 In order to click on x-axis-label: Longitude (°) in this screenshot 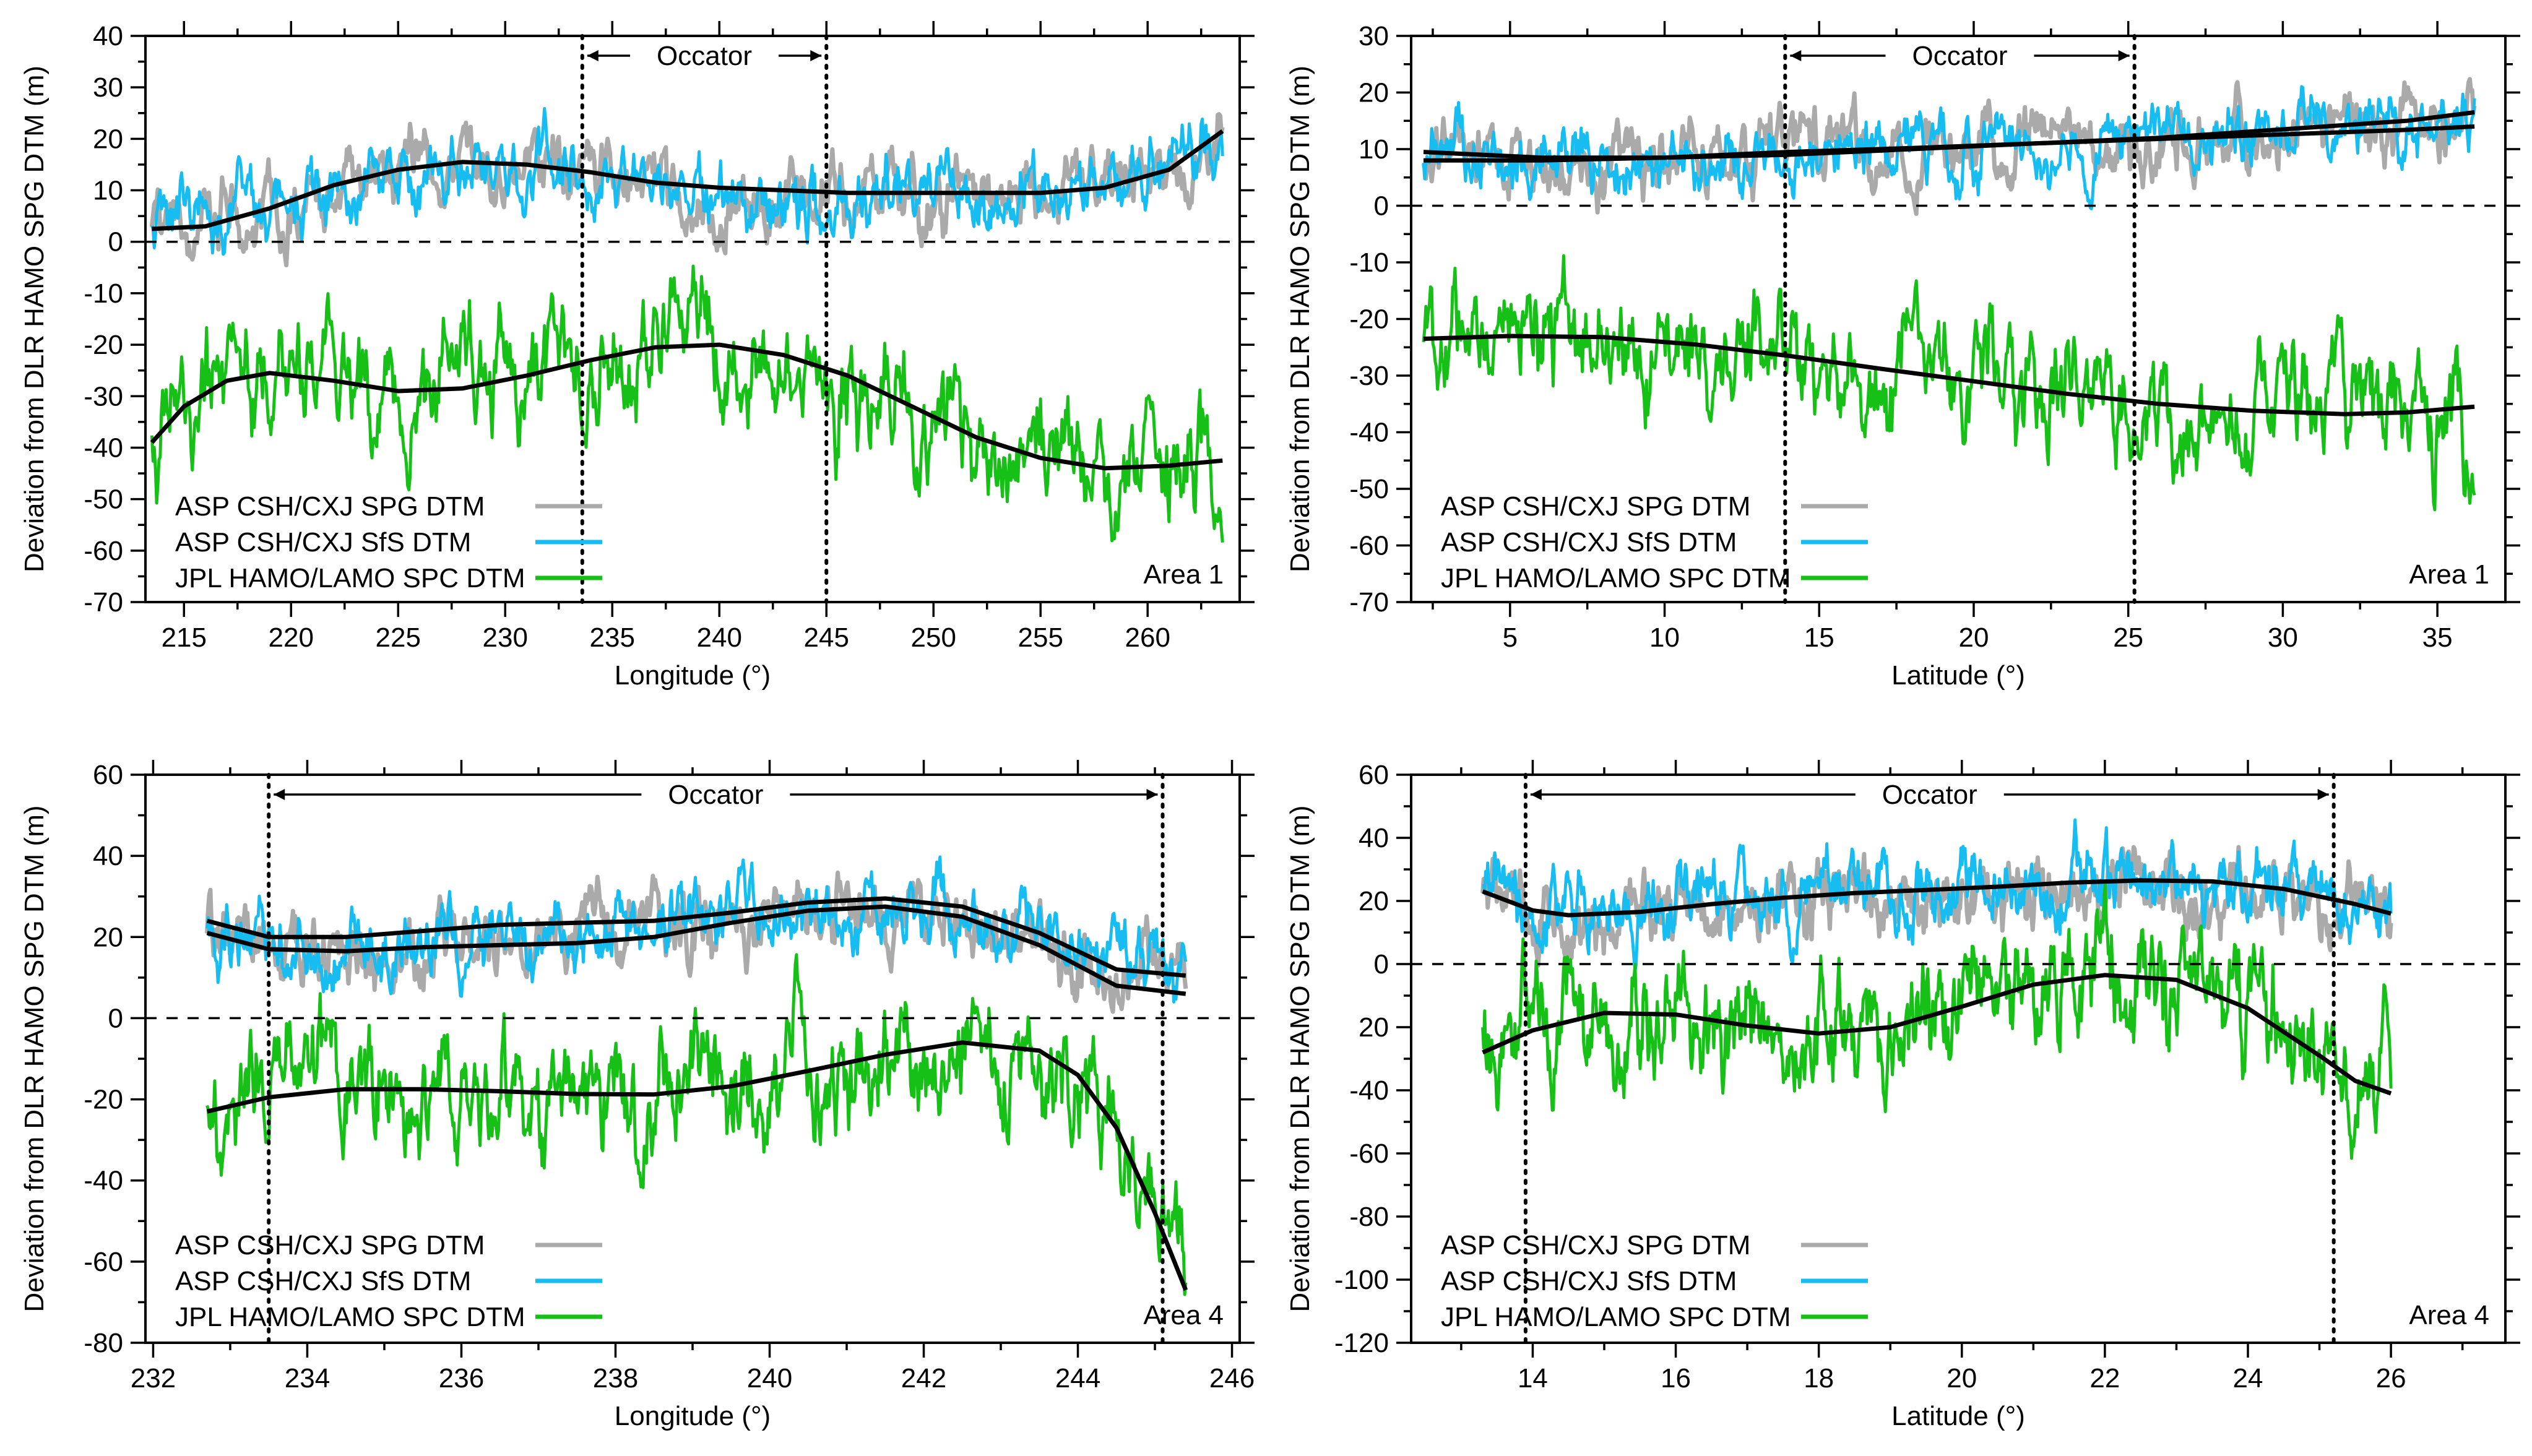, I will do `click(693, 675)`.